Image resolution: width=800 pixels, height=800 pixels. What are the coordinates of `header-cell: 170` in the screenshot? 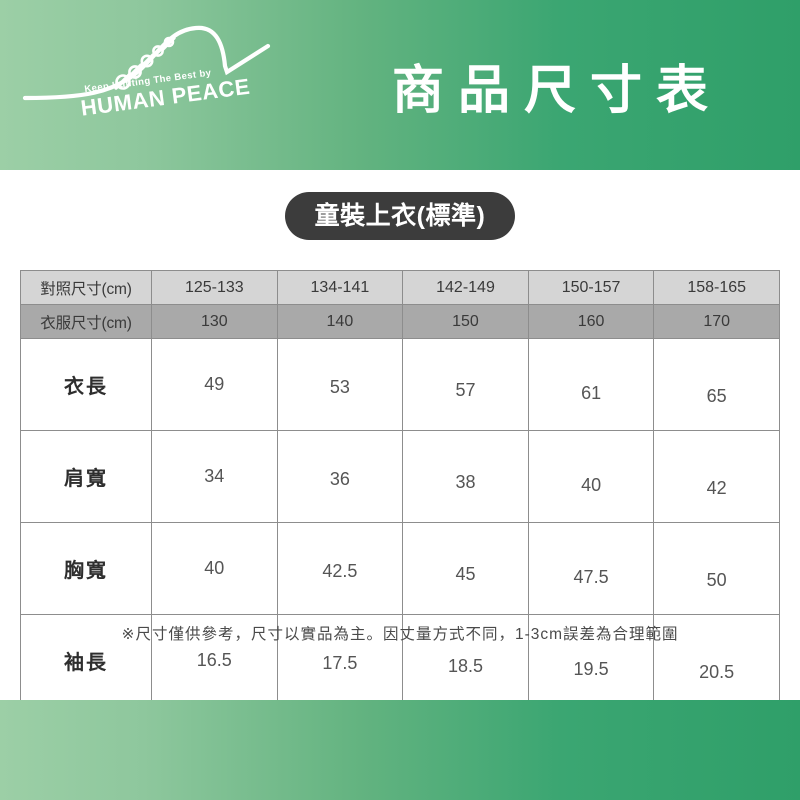 It's located at (716, 321).